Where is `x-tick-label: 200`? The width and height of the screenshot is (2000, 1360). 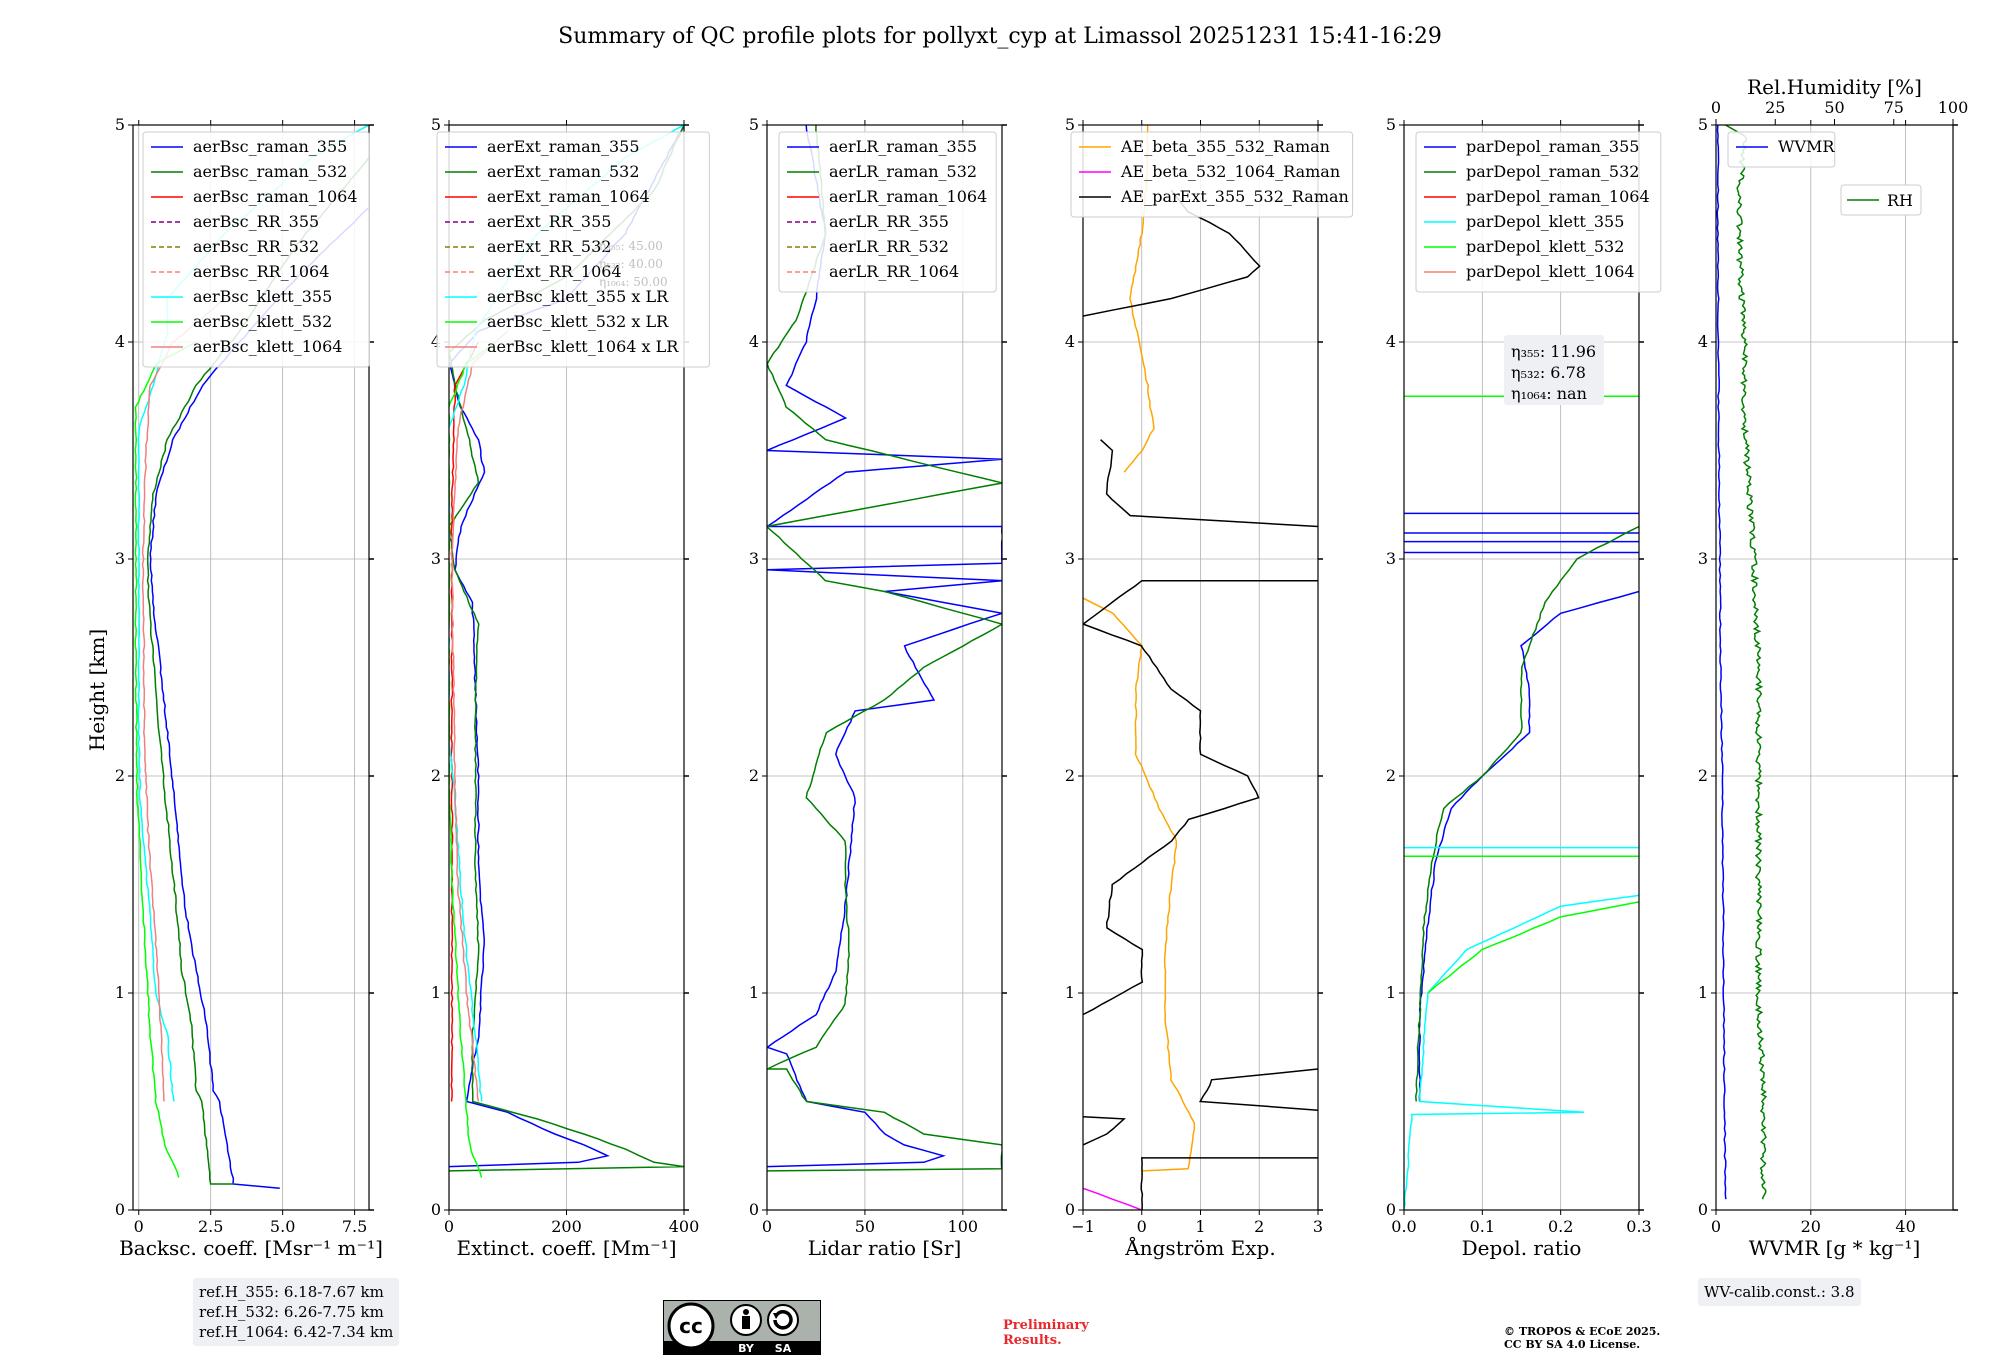 x-tick-label: 200 is located at coordinates (566, 1226).